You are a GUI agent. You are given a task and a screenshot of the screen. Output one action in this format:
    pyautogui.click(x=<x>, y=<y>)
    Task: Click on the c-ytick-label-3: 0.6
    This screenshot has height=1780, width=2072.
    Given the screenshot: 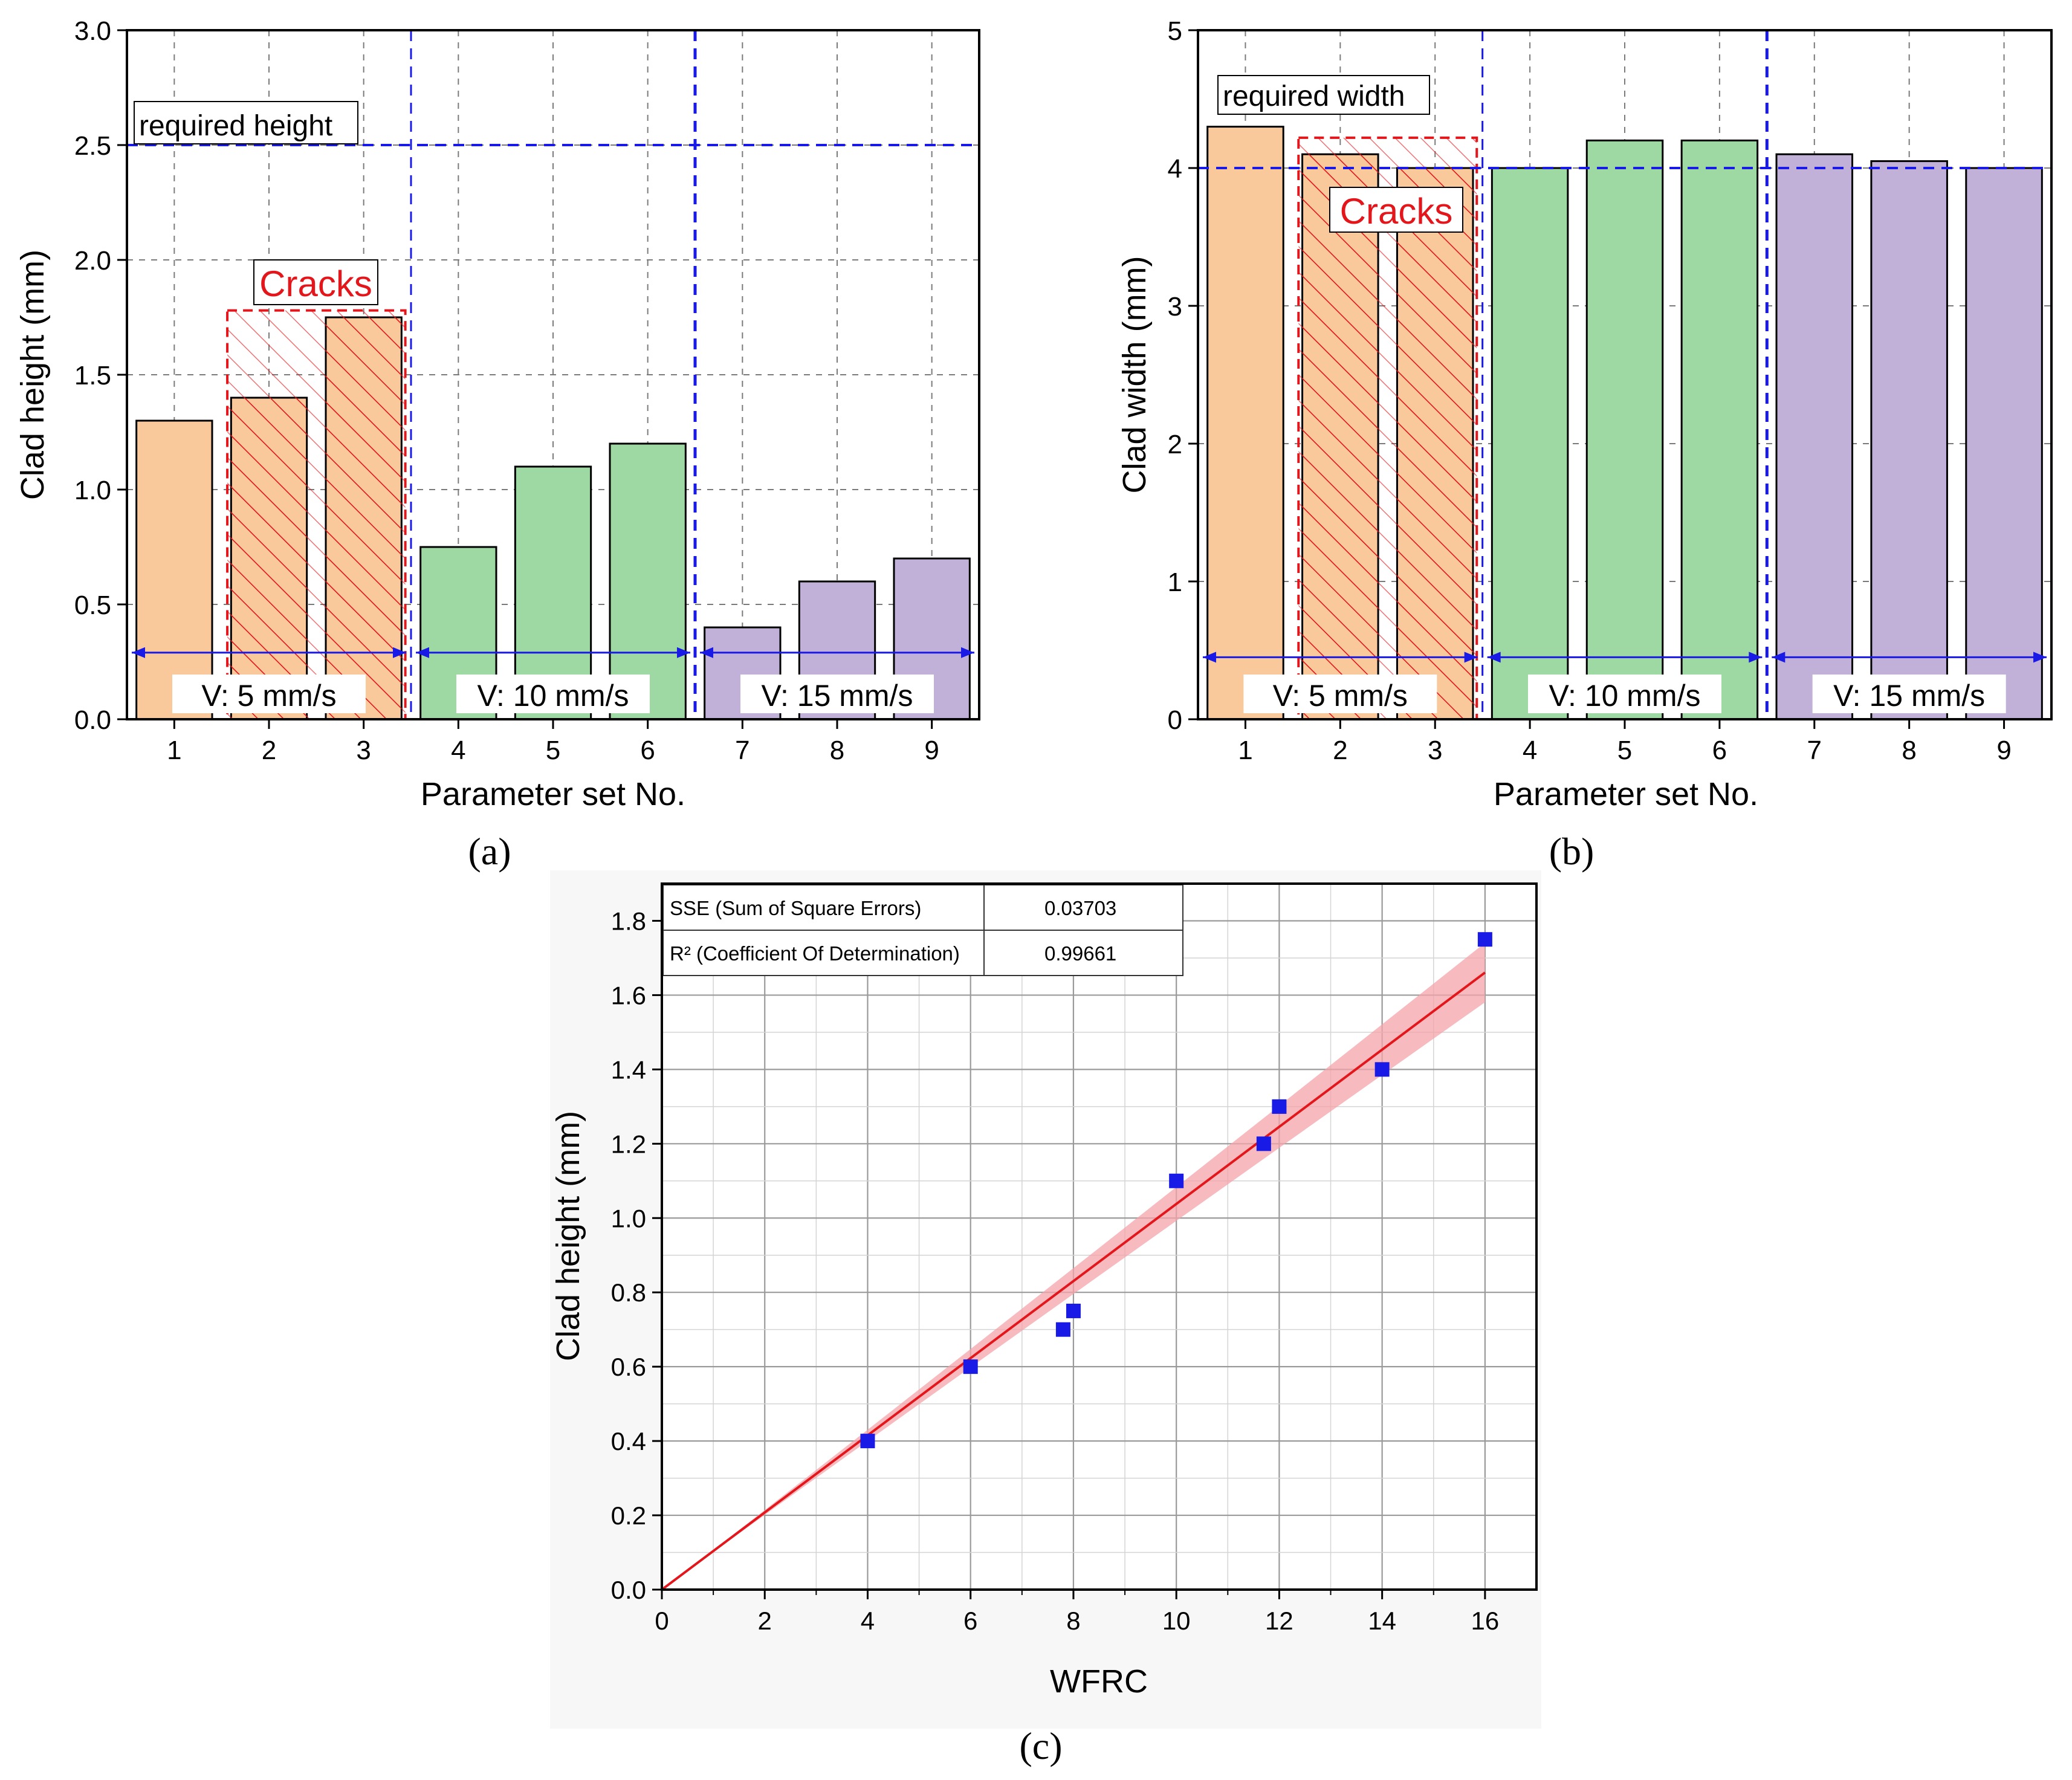 What is the action you would take?
    pyautogui.click(x=628, y=1367)
    